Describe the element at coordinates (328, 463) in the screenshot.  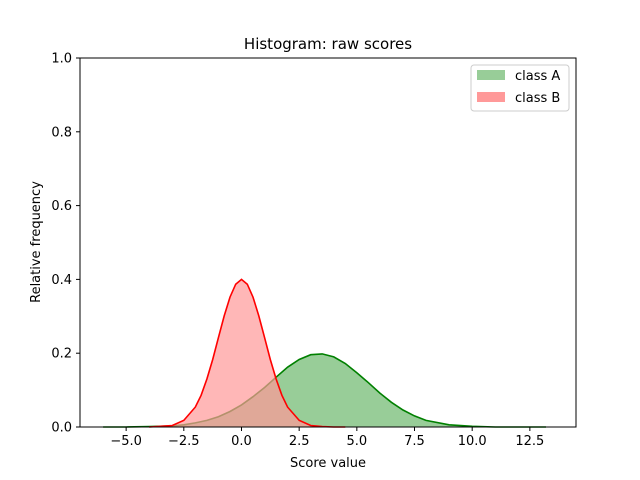
I see `x-axis-label: Score value` at that location.